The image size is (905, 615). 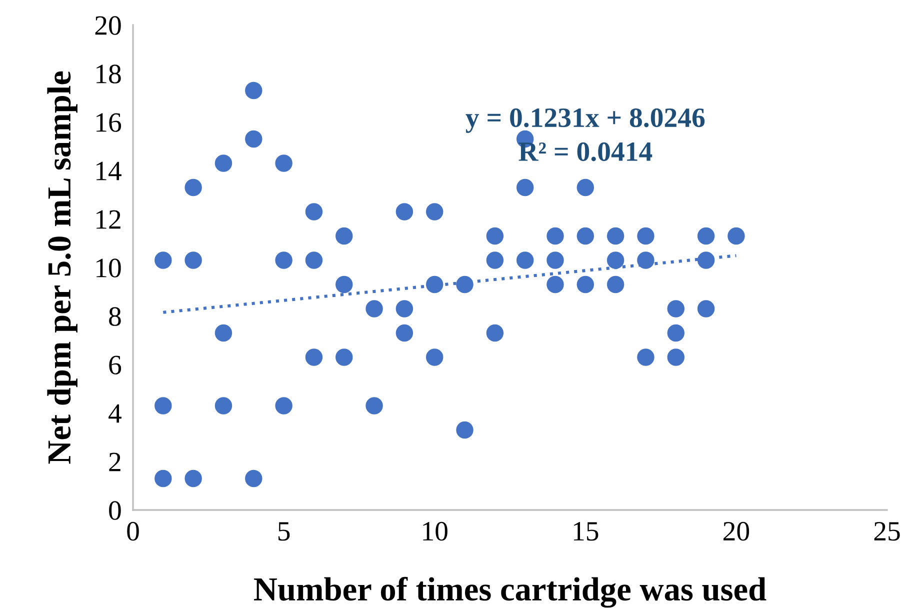 I want to click on x-tick-label: 0, so click(x=133, y=531).